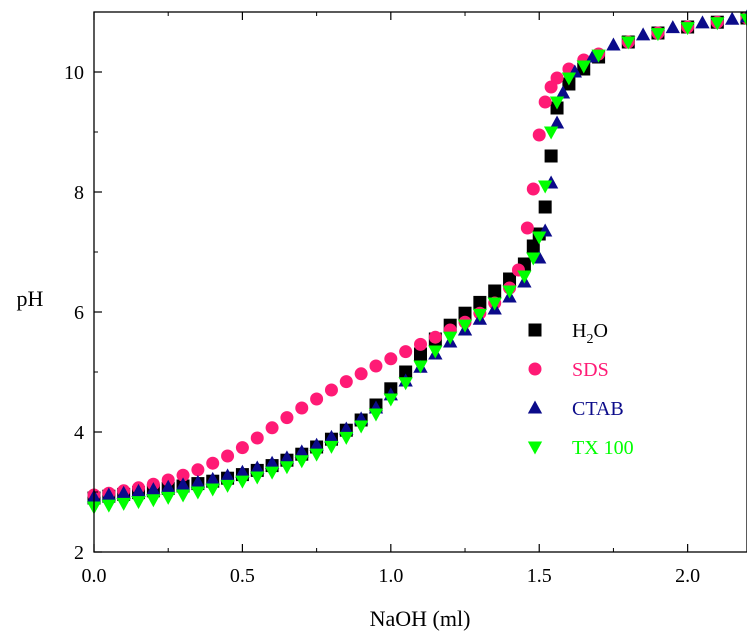 The height and width of the screenshot is (637, 747). I want to click on legend: H2O SDS CTAB TX 100, so click(580, 389).